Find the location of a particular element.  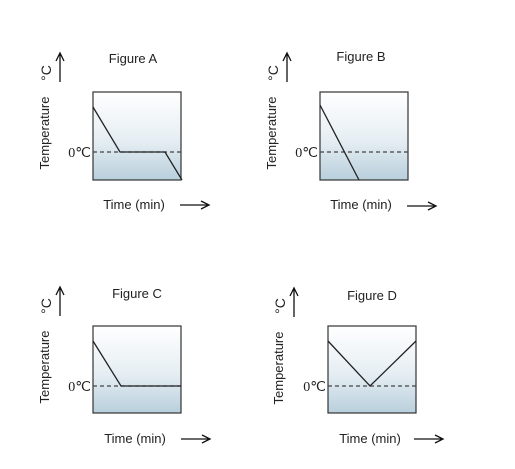

panel-figure-d: Figure D Temperature °C 0℃ Time (min) is located at coordinates (358, 366).